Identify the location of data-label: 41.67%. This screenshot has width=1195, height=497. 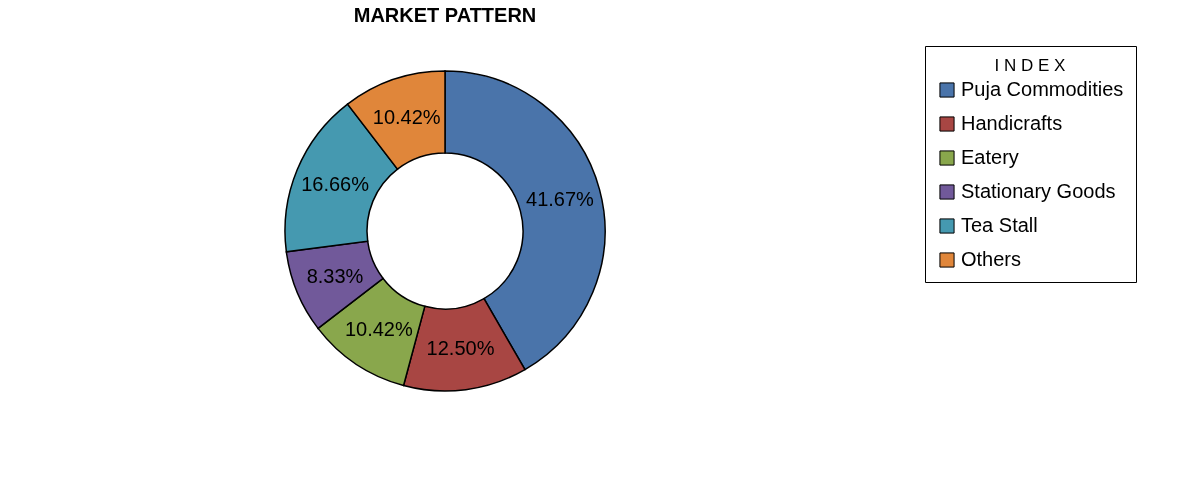
(560, 199).